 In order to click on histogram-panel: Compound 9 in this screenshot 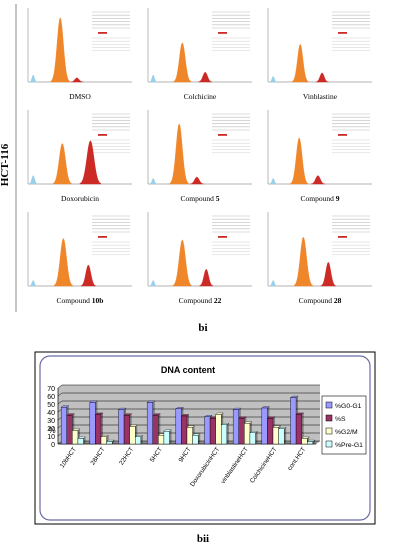, I will do `click(319, 156)`.